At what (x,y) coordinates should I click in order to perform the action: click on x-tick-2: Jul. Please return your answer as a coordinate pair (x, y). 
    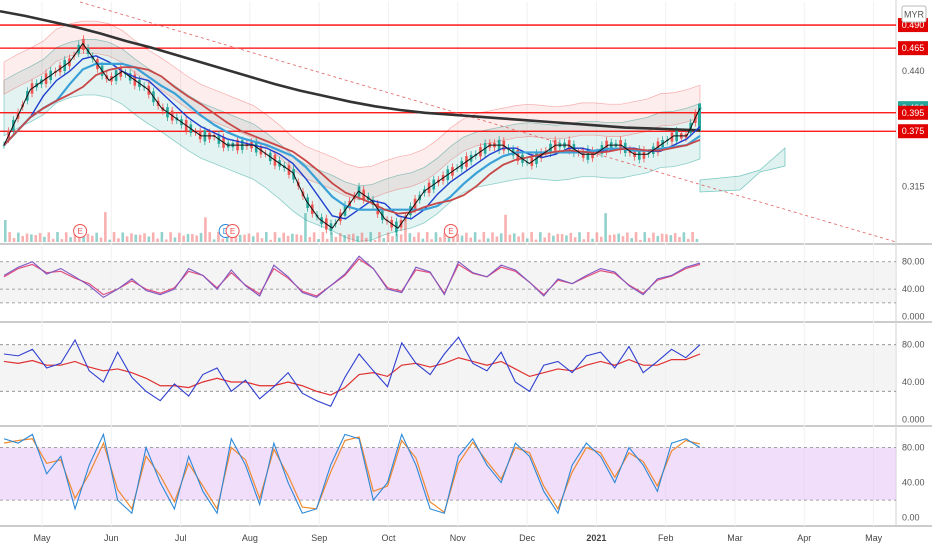
    Looking at the image, I should click on (181, 538).